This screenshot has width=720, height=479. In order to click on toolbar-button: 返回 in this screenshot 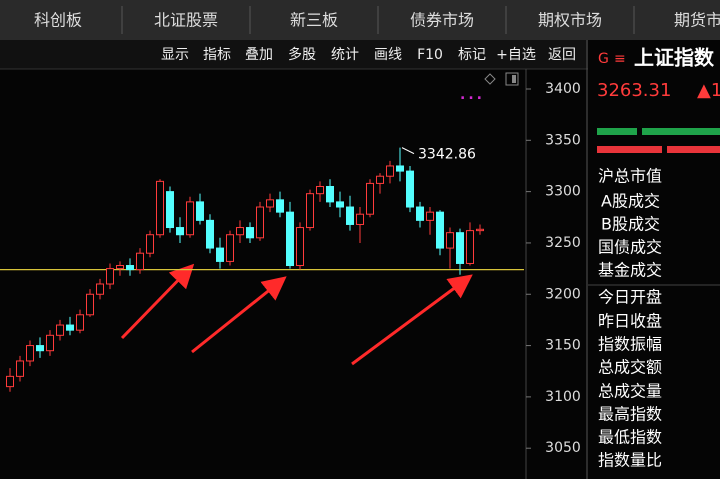, I will do `click(562, 55)`.